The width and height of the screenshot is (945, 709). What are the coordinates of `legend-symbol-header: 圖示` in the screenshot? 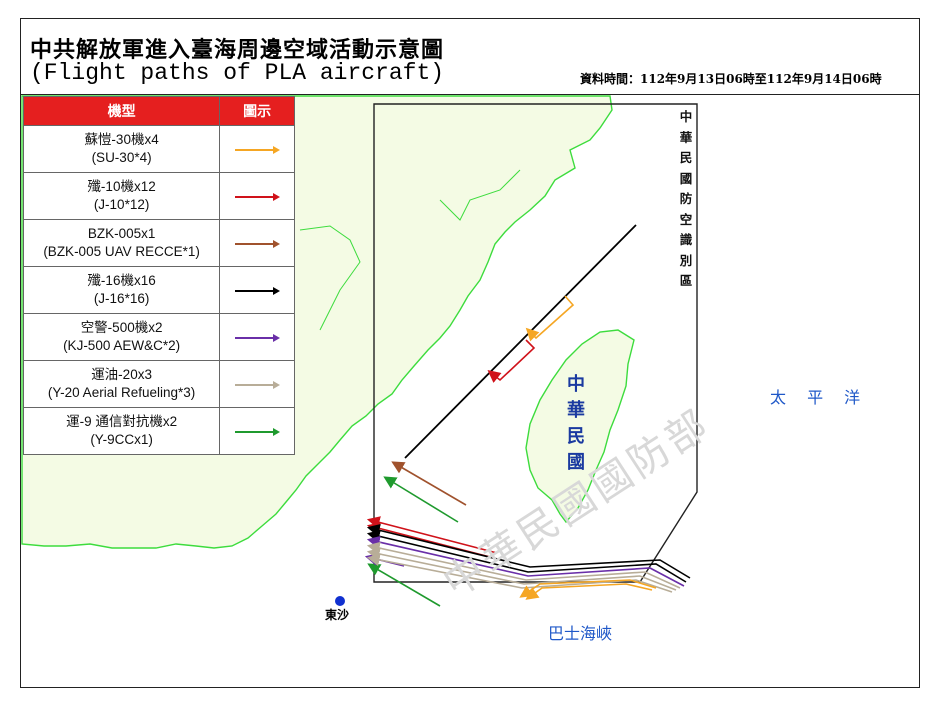 It's located at (257, 111).